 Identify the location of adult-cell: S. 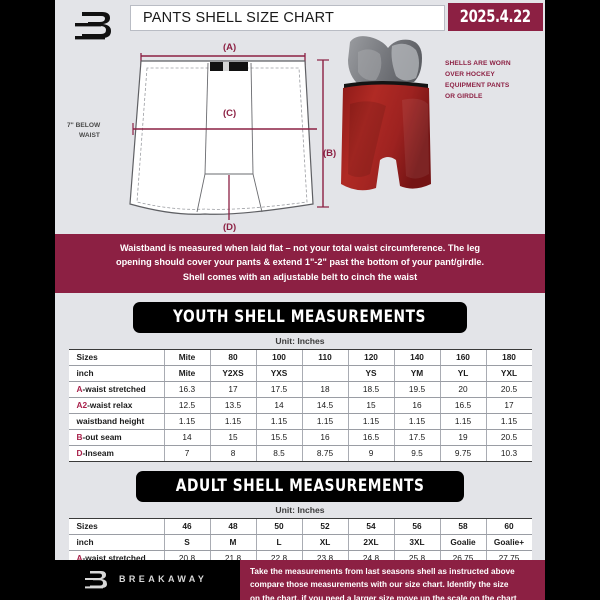
(186, 542).